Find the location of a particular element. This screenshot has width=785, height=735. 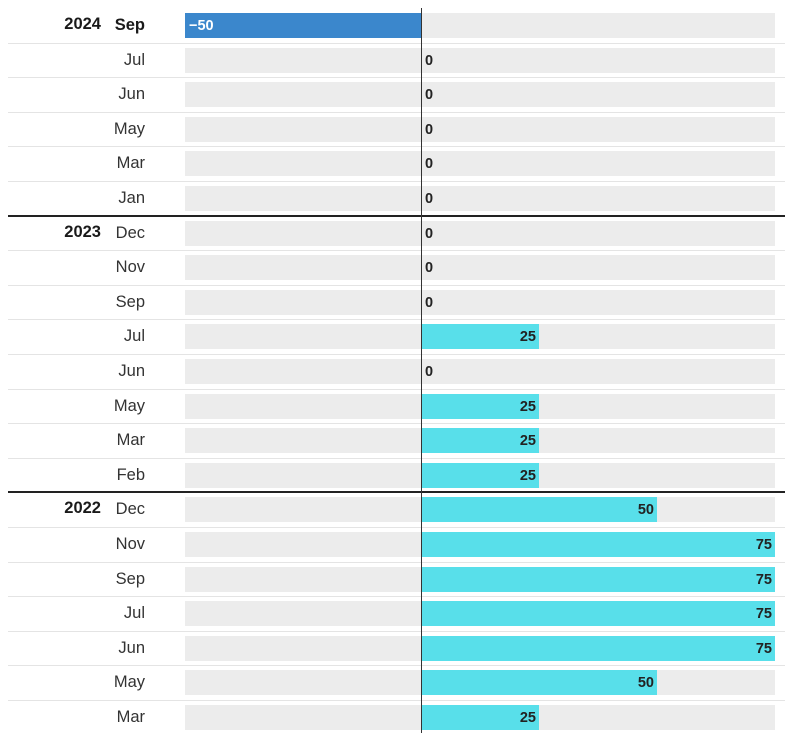

year-label: 2022 is located at coordinates (82, 508).